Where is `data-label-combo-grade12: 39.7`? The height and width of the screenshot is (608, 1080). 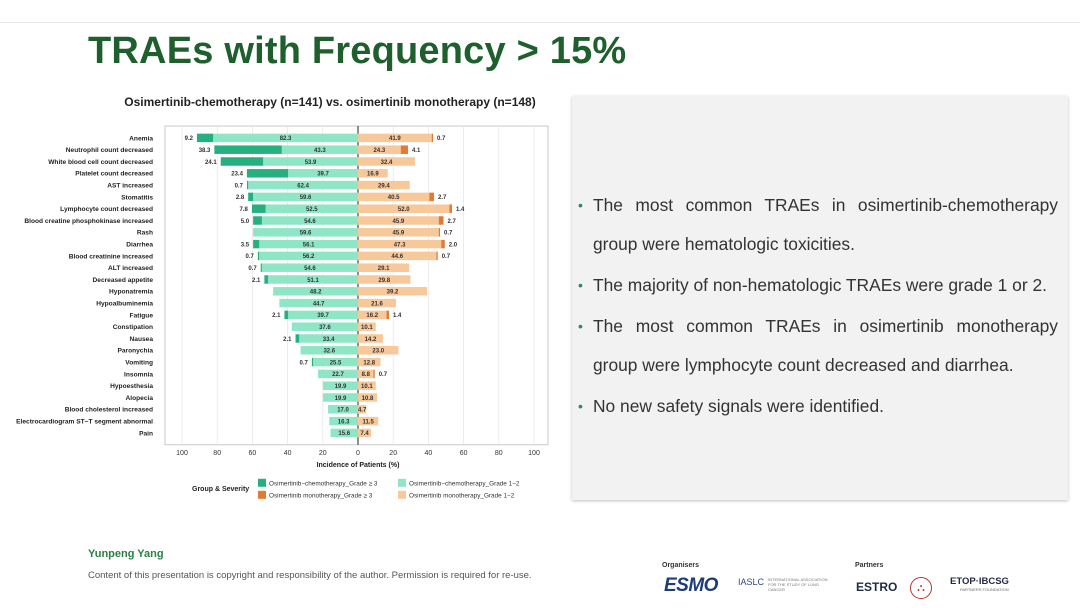 data-label-combo-grade12: 39.7 is located at coordinates (323, 175).